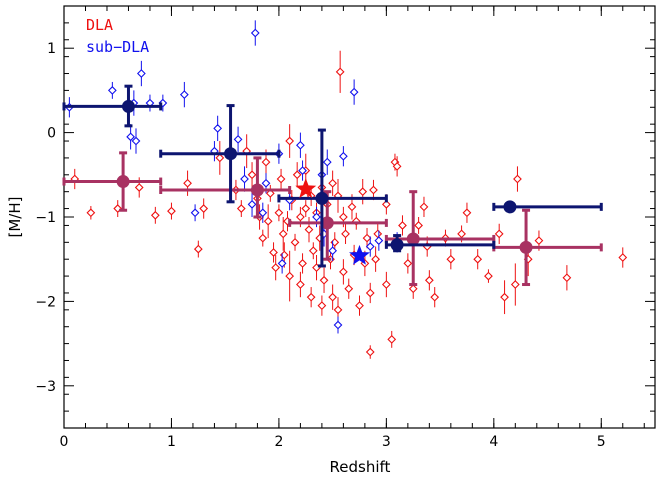  Describe the element at coordinates (51, 134) in the screenshot. I see `y-tick-label: 0` at that location.